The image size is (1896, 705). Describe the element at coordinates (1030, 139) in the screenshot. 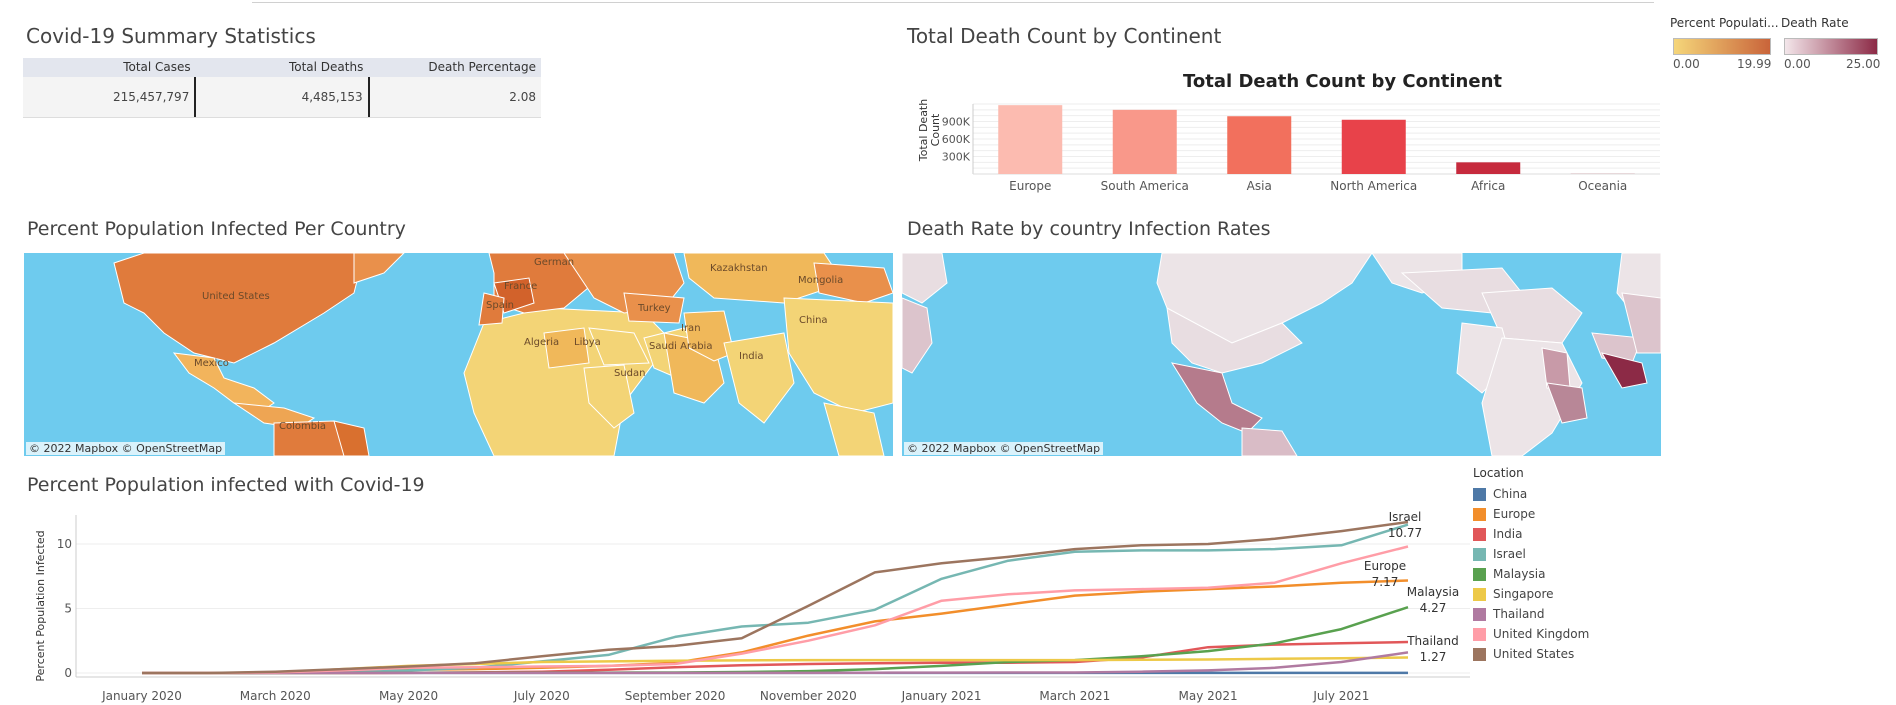

I see `bar-europe` at that location.